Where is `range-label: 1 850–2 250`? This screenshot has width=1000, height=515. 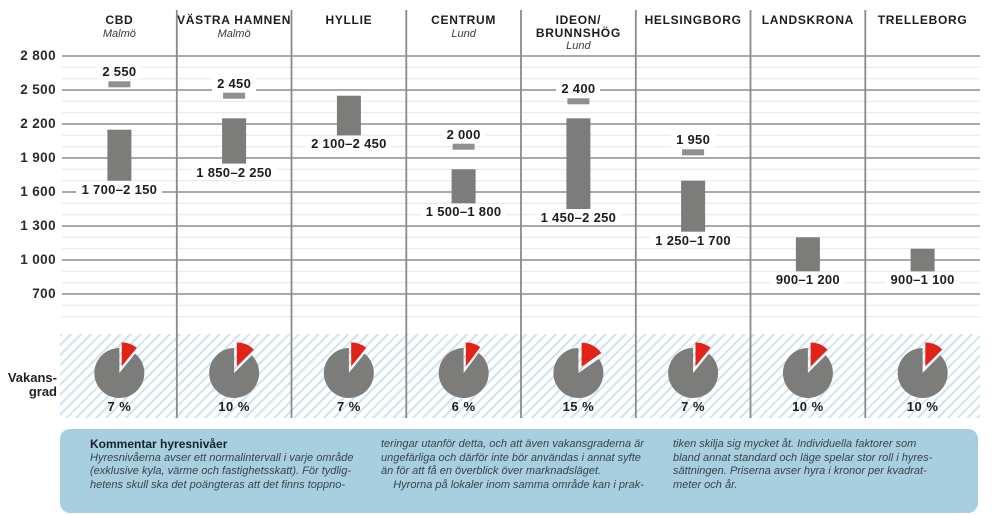 range-label: 1 850–2 250 is located at coordinates (234, 172).